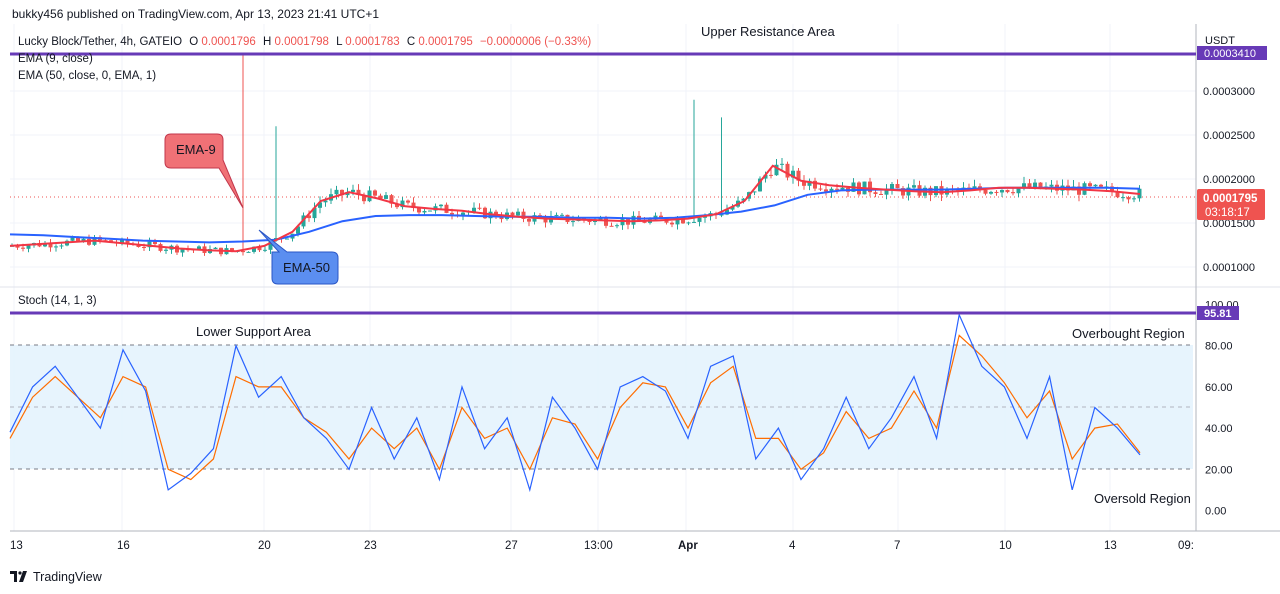 The width and height of the screenshot is (1280, 594). What do you see at coordinates (411, 42) in the screenshot?
I see `close-label: C` at bounding box center [411, 42].